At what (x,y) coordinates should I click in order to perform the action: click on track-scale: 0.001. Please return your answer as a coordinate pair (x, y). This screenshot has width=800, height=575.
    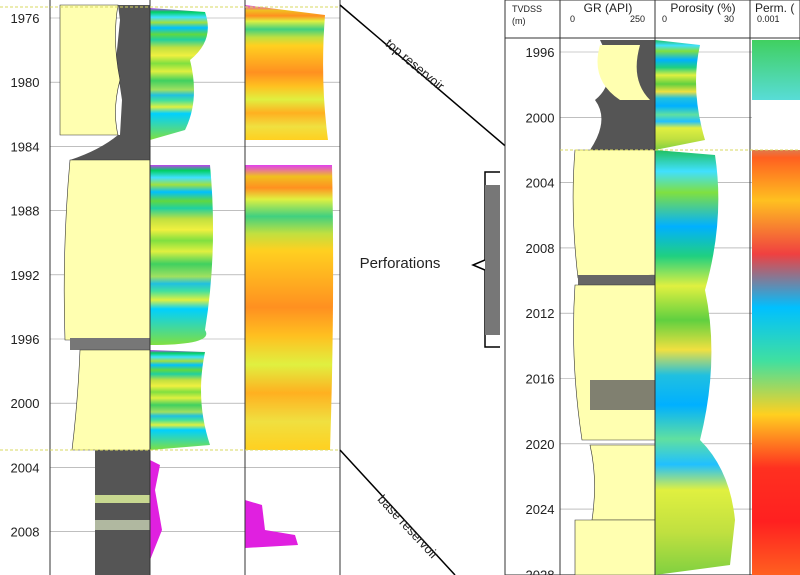
    Looking at the image, I should click on (768, 19).